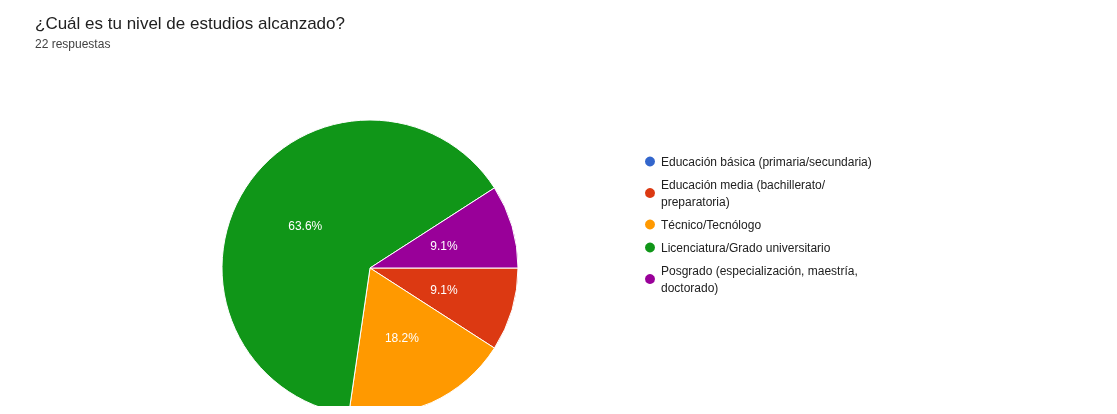  Describe the element at coordinates (402, 338) in the screenshot. I see `data-label: 18.2%` at that location.